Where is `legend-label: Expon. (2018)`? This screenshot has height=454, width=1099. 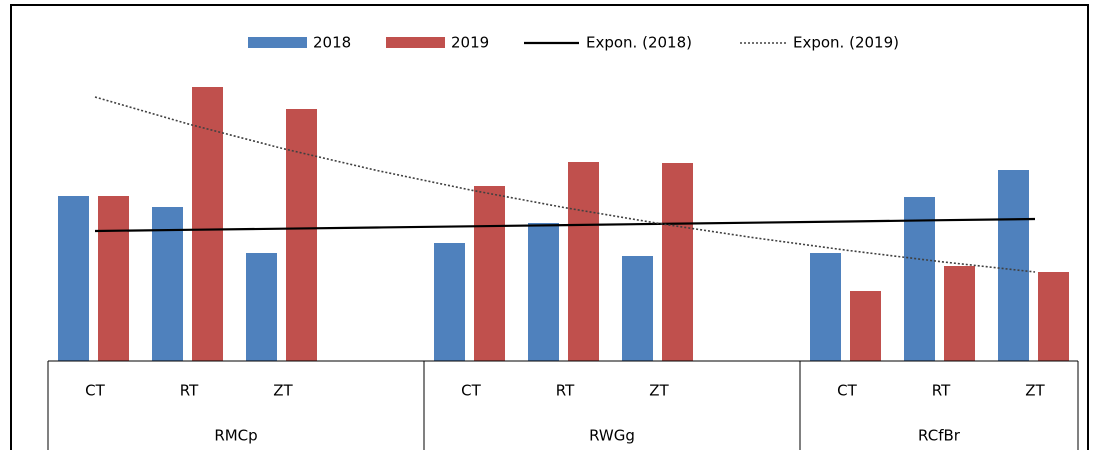
legend-label: Expon. (2018) is located at coordinates (639, 43).